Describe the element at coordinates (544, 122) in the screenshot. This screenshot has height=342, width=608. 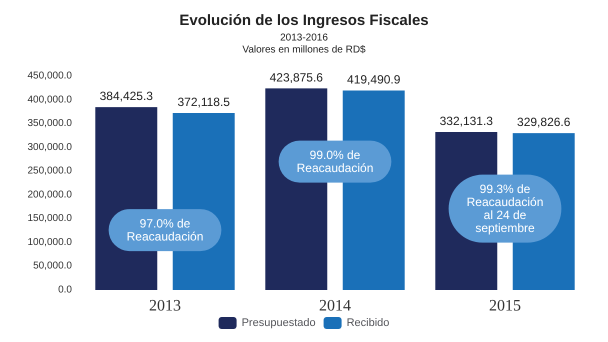
I see `data-label: 329,826.6` at that location.